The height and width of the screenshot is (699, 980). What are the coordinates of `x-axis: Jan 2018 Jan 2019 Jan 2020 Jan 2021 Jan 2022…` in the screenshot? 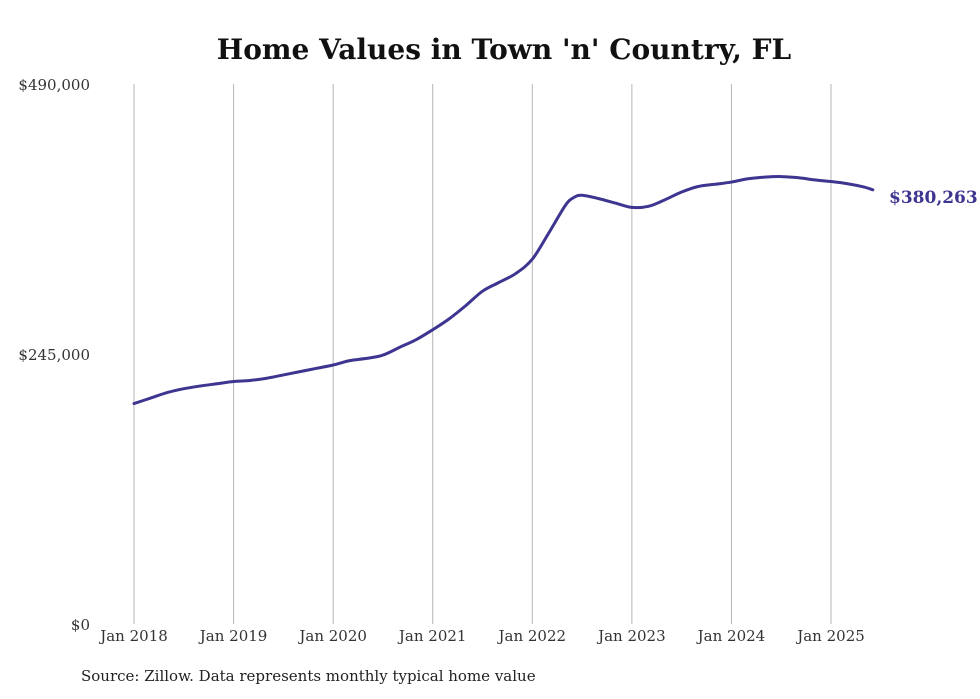 It's located at (481, 636).